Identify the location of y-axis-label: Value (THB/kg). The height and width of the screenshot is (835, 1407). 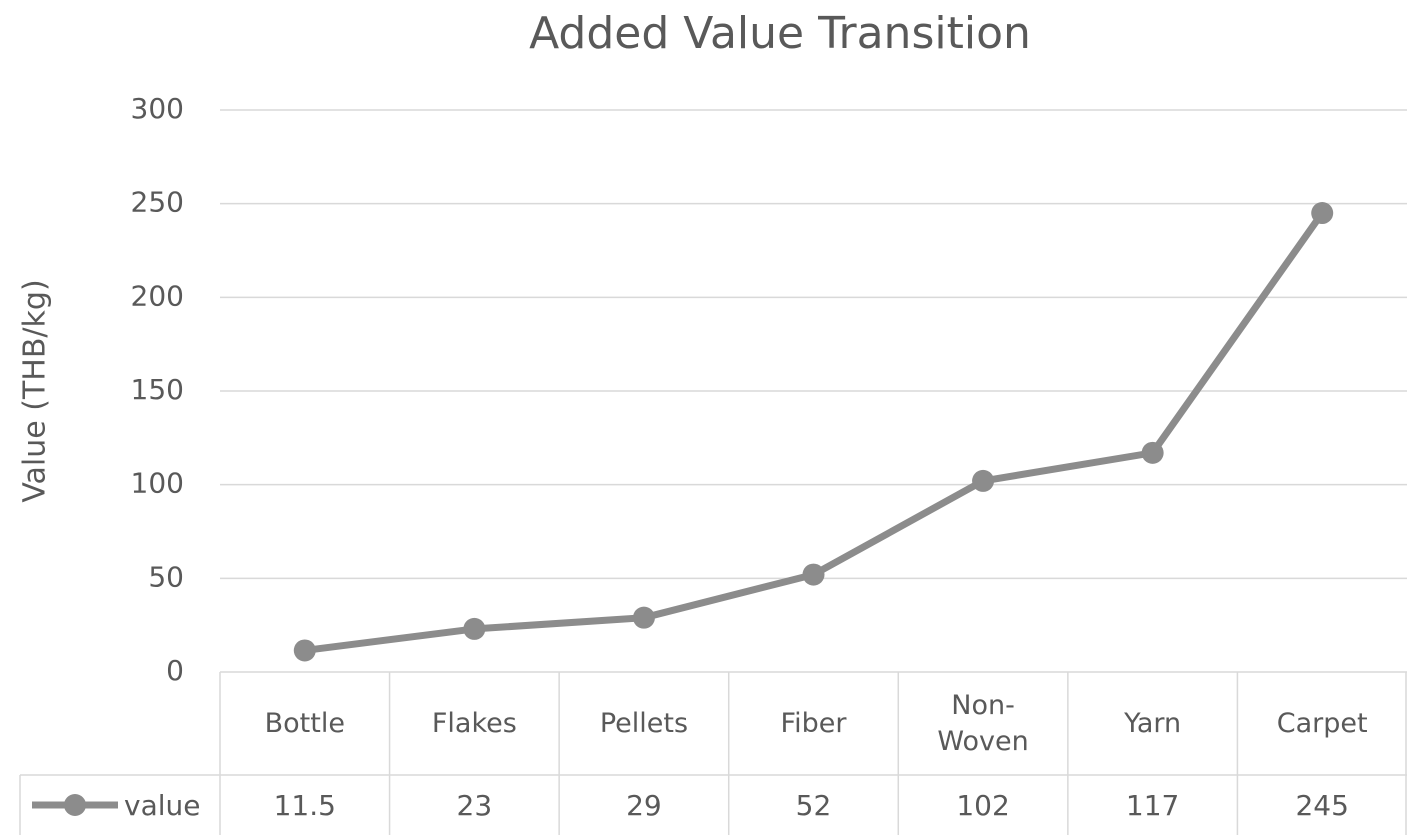
(35, 390).